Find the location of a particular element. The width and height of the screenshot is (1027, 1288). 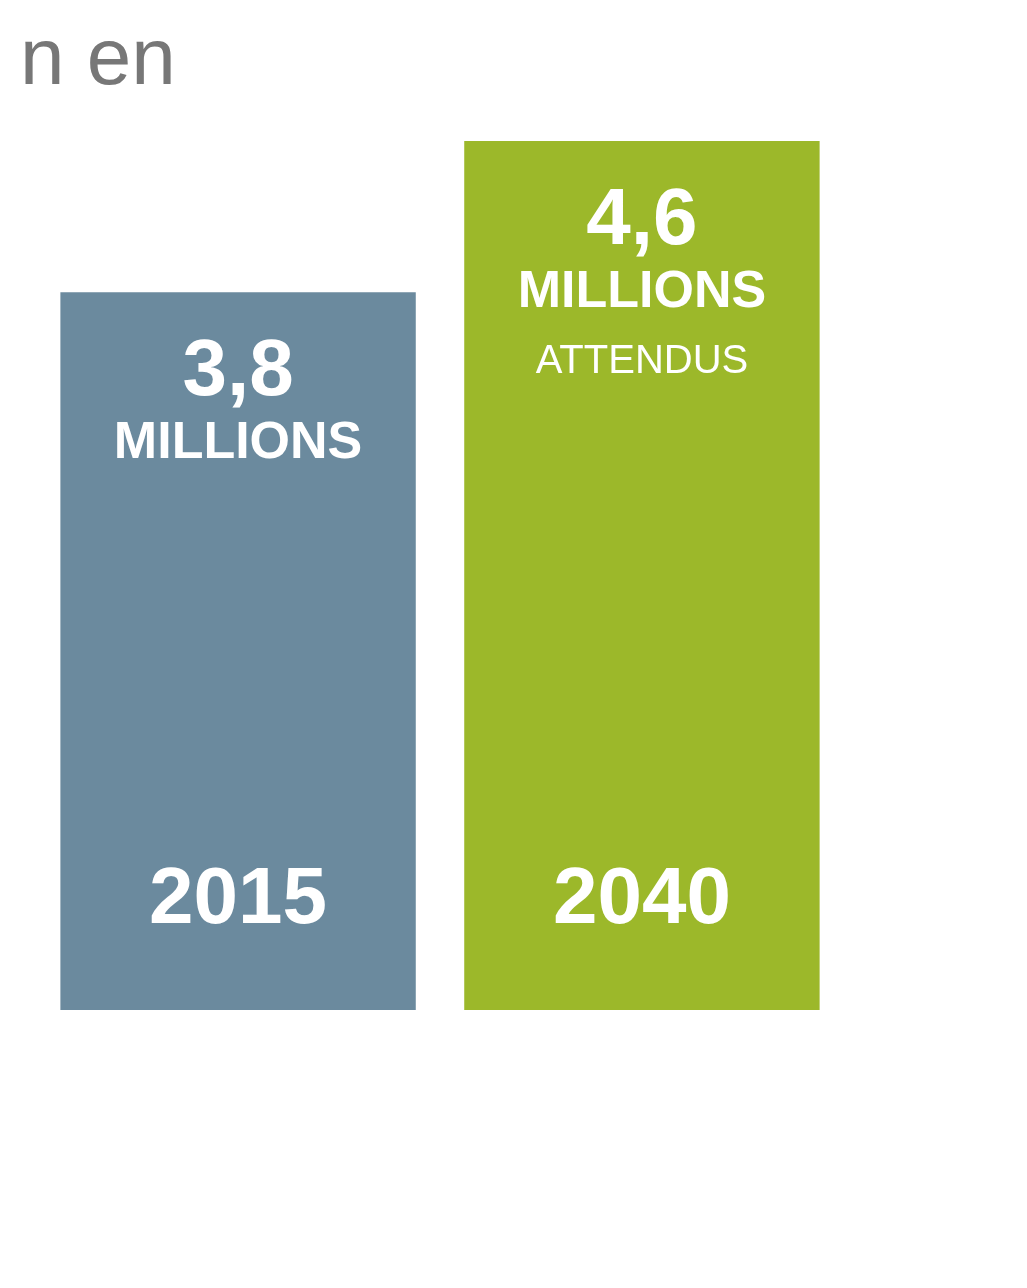

x-tick-label: 2015 is located at coordinates (238, 895).